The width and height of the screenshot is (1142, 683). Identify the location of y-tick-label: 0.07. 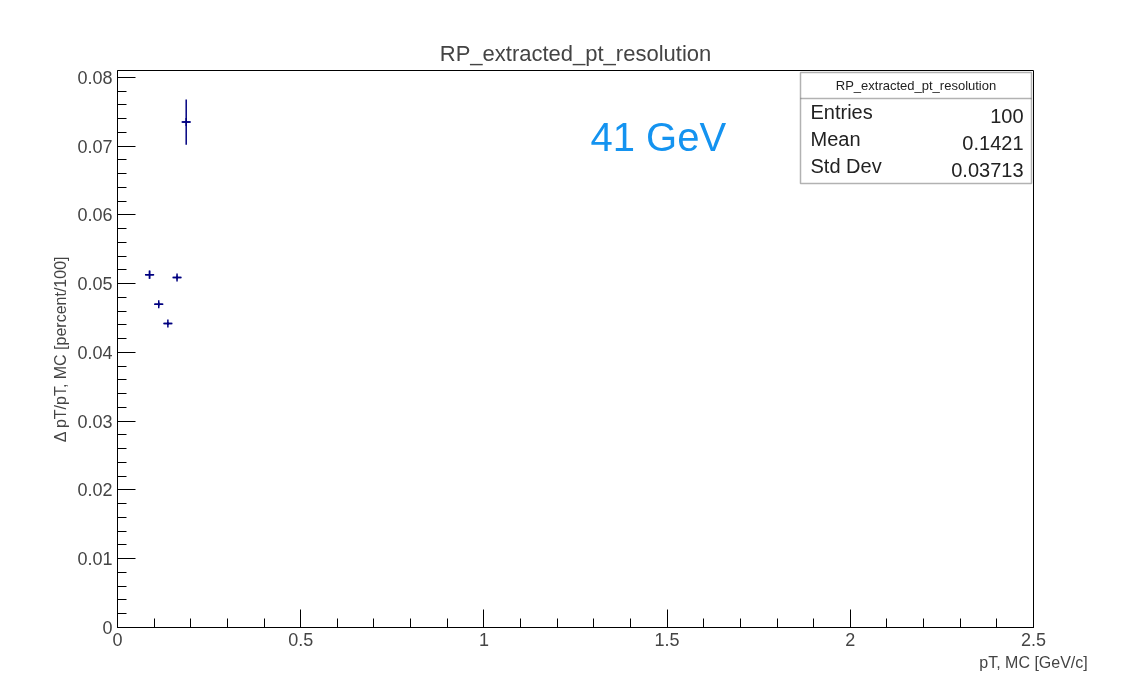
(95, 146).